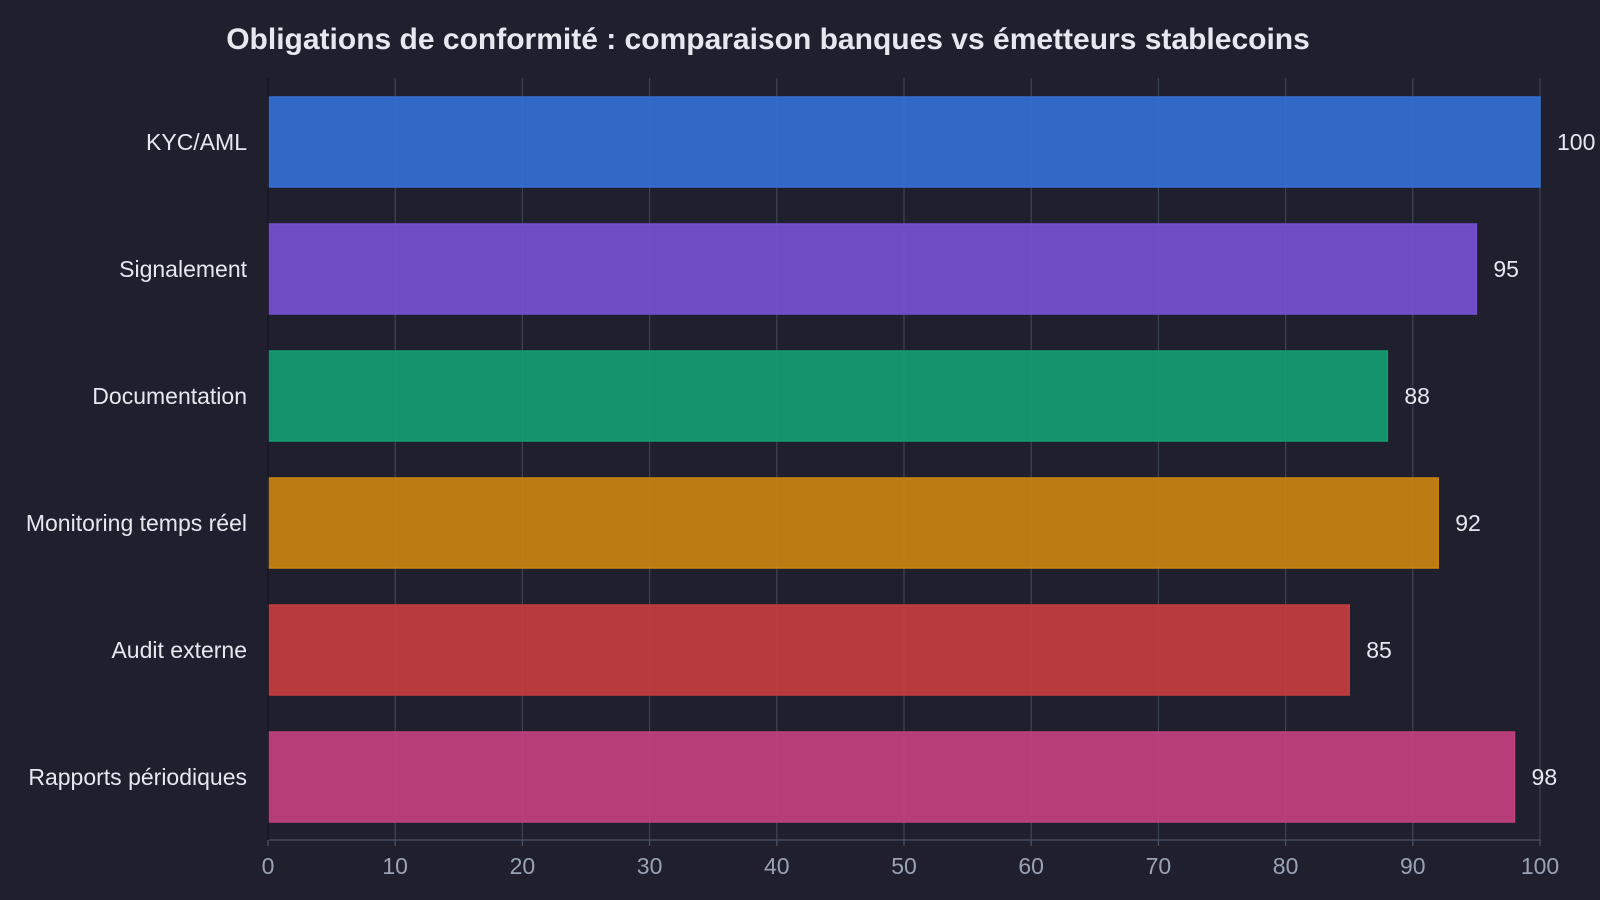  I want to click on x-tick-label: 100, so click(1540, 866).